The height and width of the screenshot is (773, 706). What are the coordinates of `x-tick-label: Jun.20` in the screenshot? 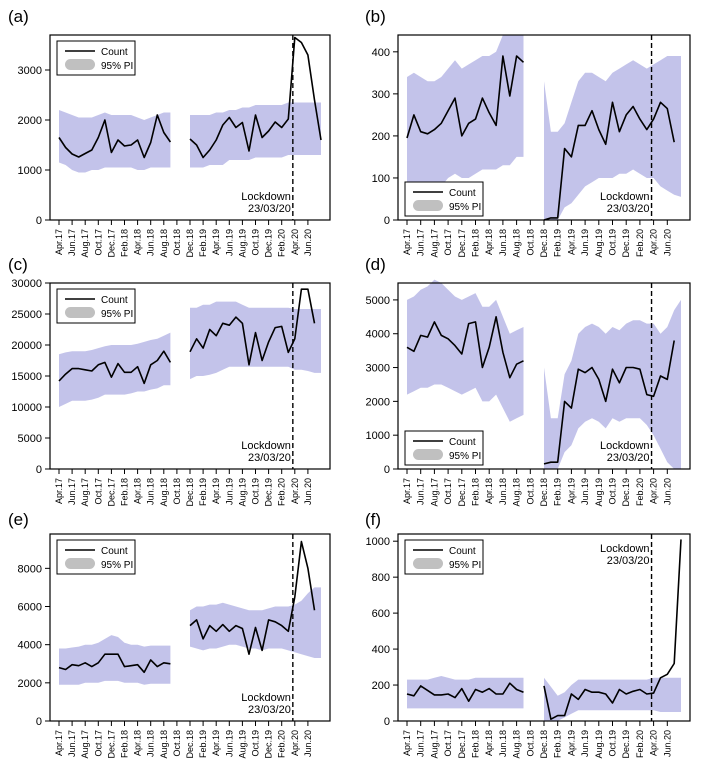 It's located at (308, 743).